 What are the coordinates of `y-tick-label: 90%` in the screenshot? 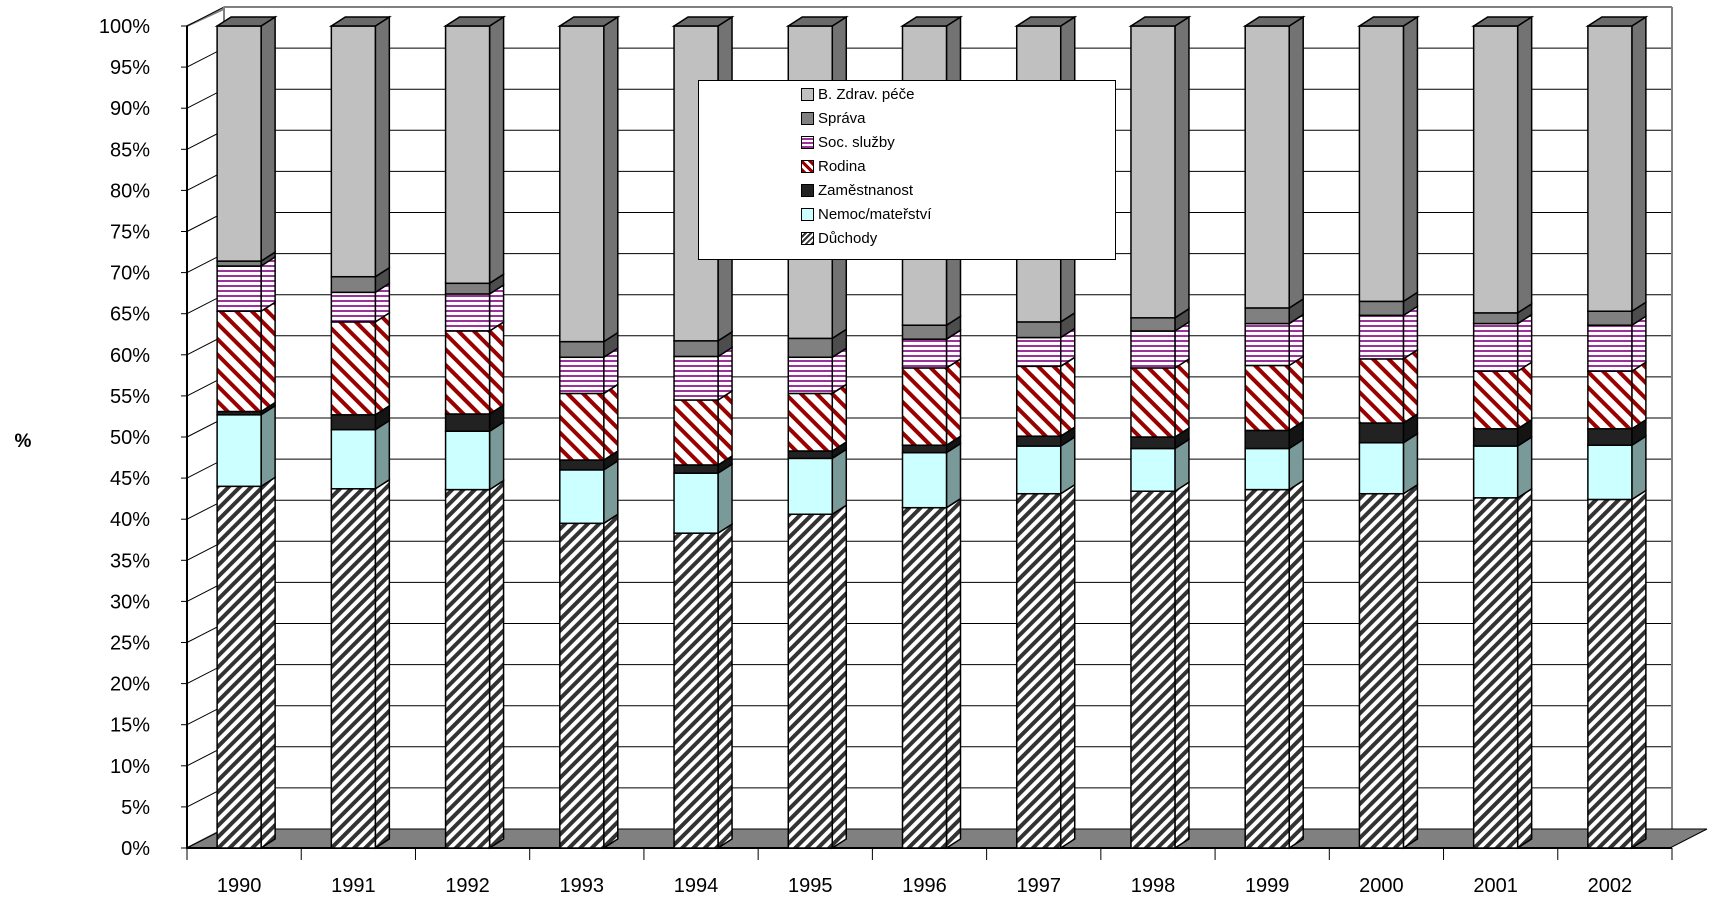 It's located at (130, 109).